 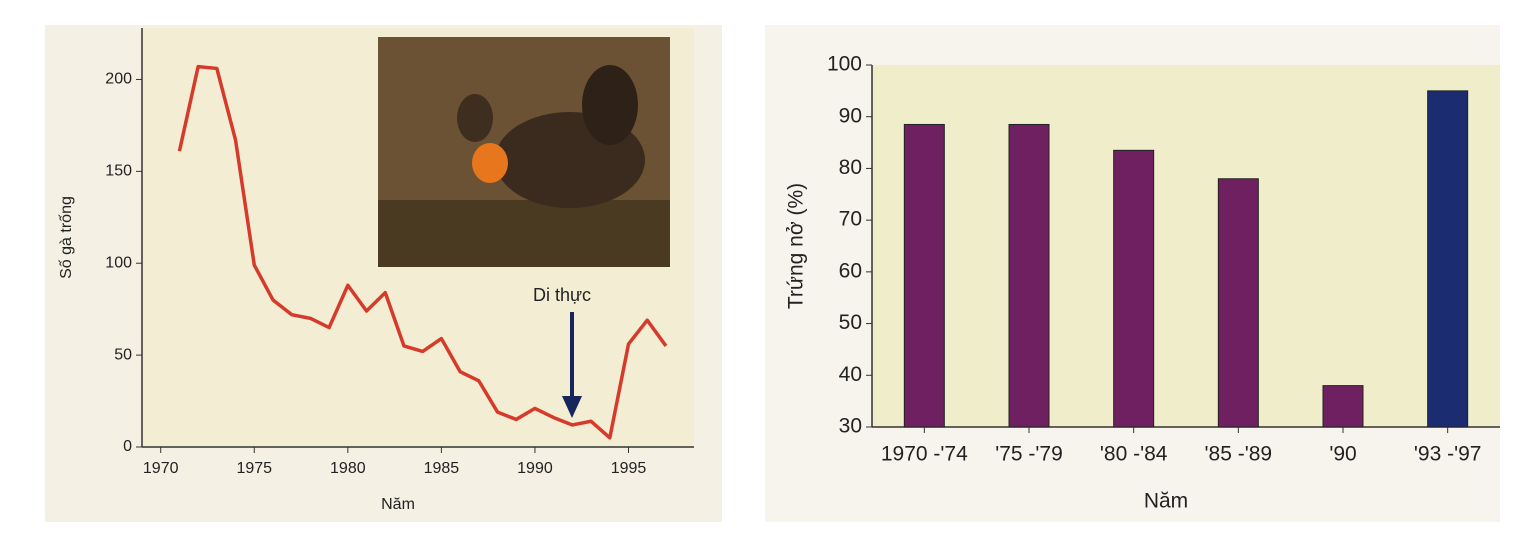 What do you see at coordinates (1029, 454) in the screenshot?
I see `x-tick-label: '75 -'79` at bounding box center [1029, 454].